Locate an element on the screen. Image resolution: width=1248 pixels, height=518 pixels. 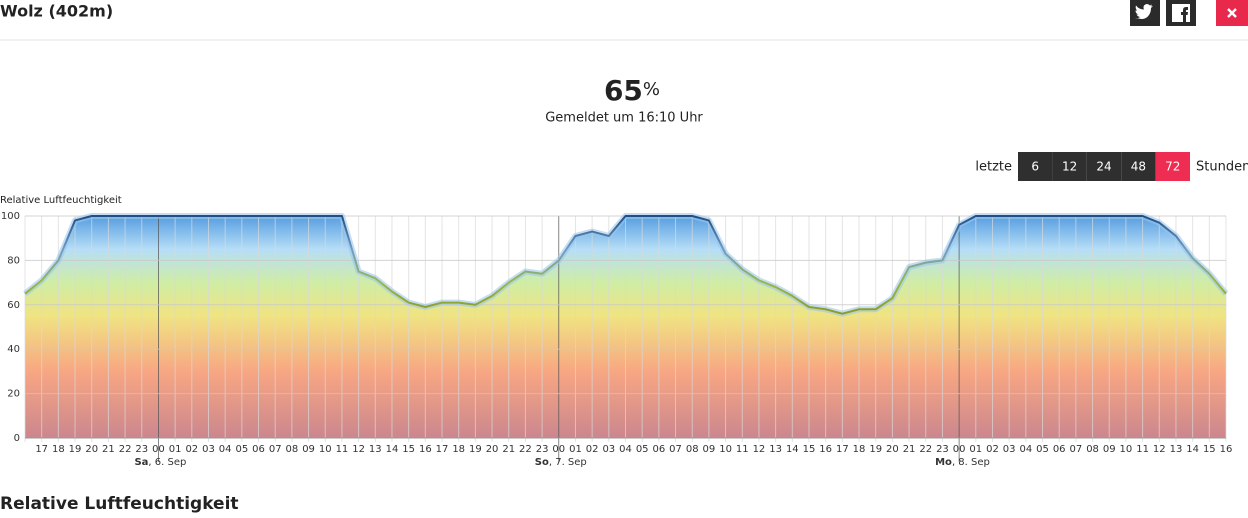
range-selector: 6 12 24 48 72 is located at coordinates (1104, 166).